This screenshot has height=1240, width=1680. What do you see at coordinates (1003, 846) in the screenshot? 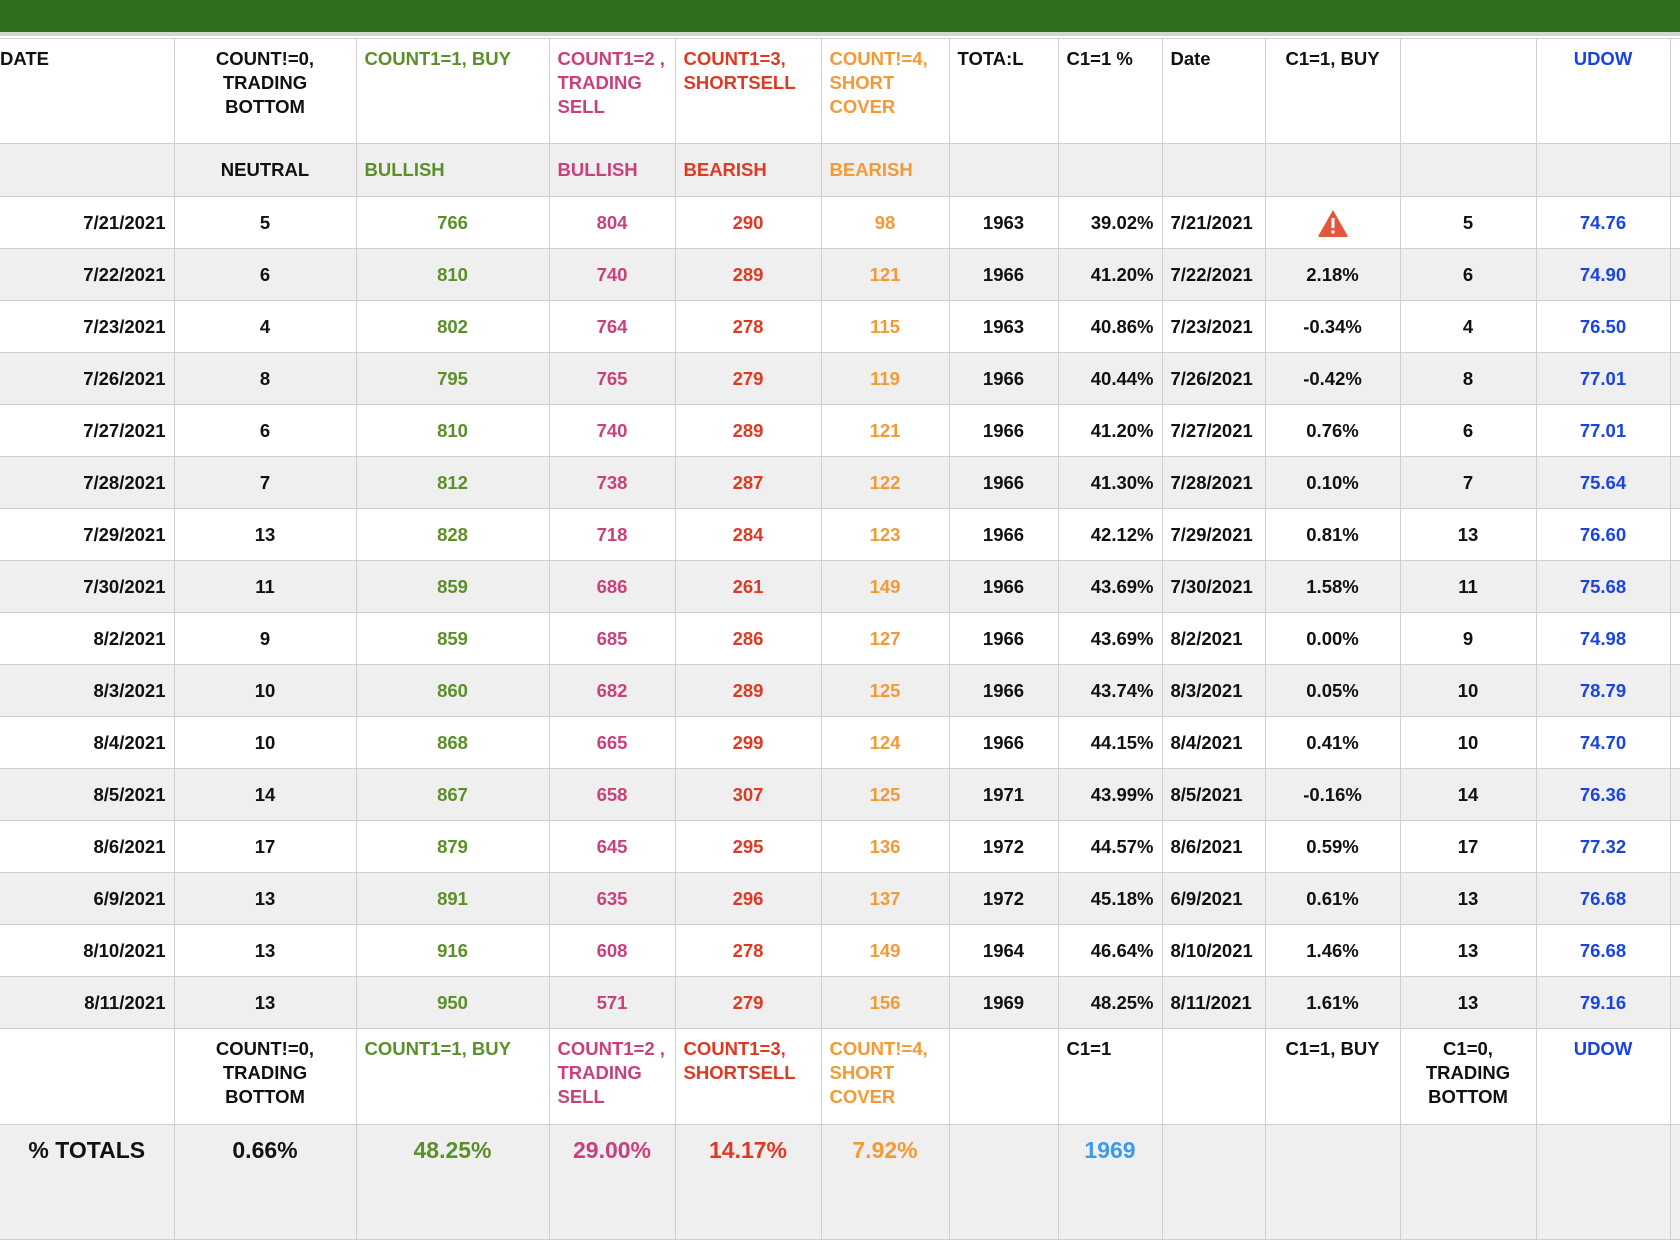
I see `row-total: 1972` at bounding box center [1003, 846].